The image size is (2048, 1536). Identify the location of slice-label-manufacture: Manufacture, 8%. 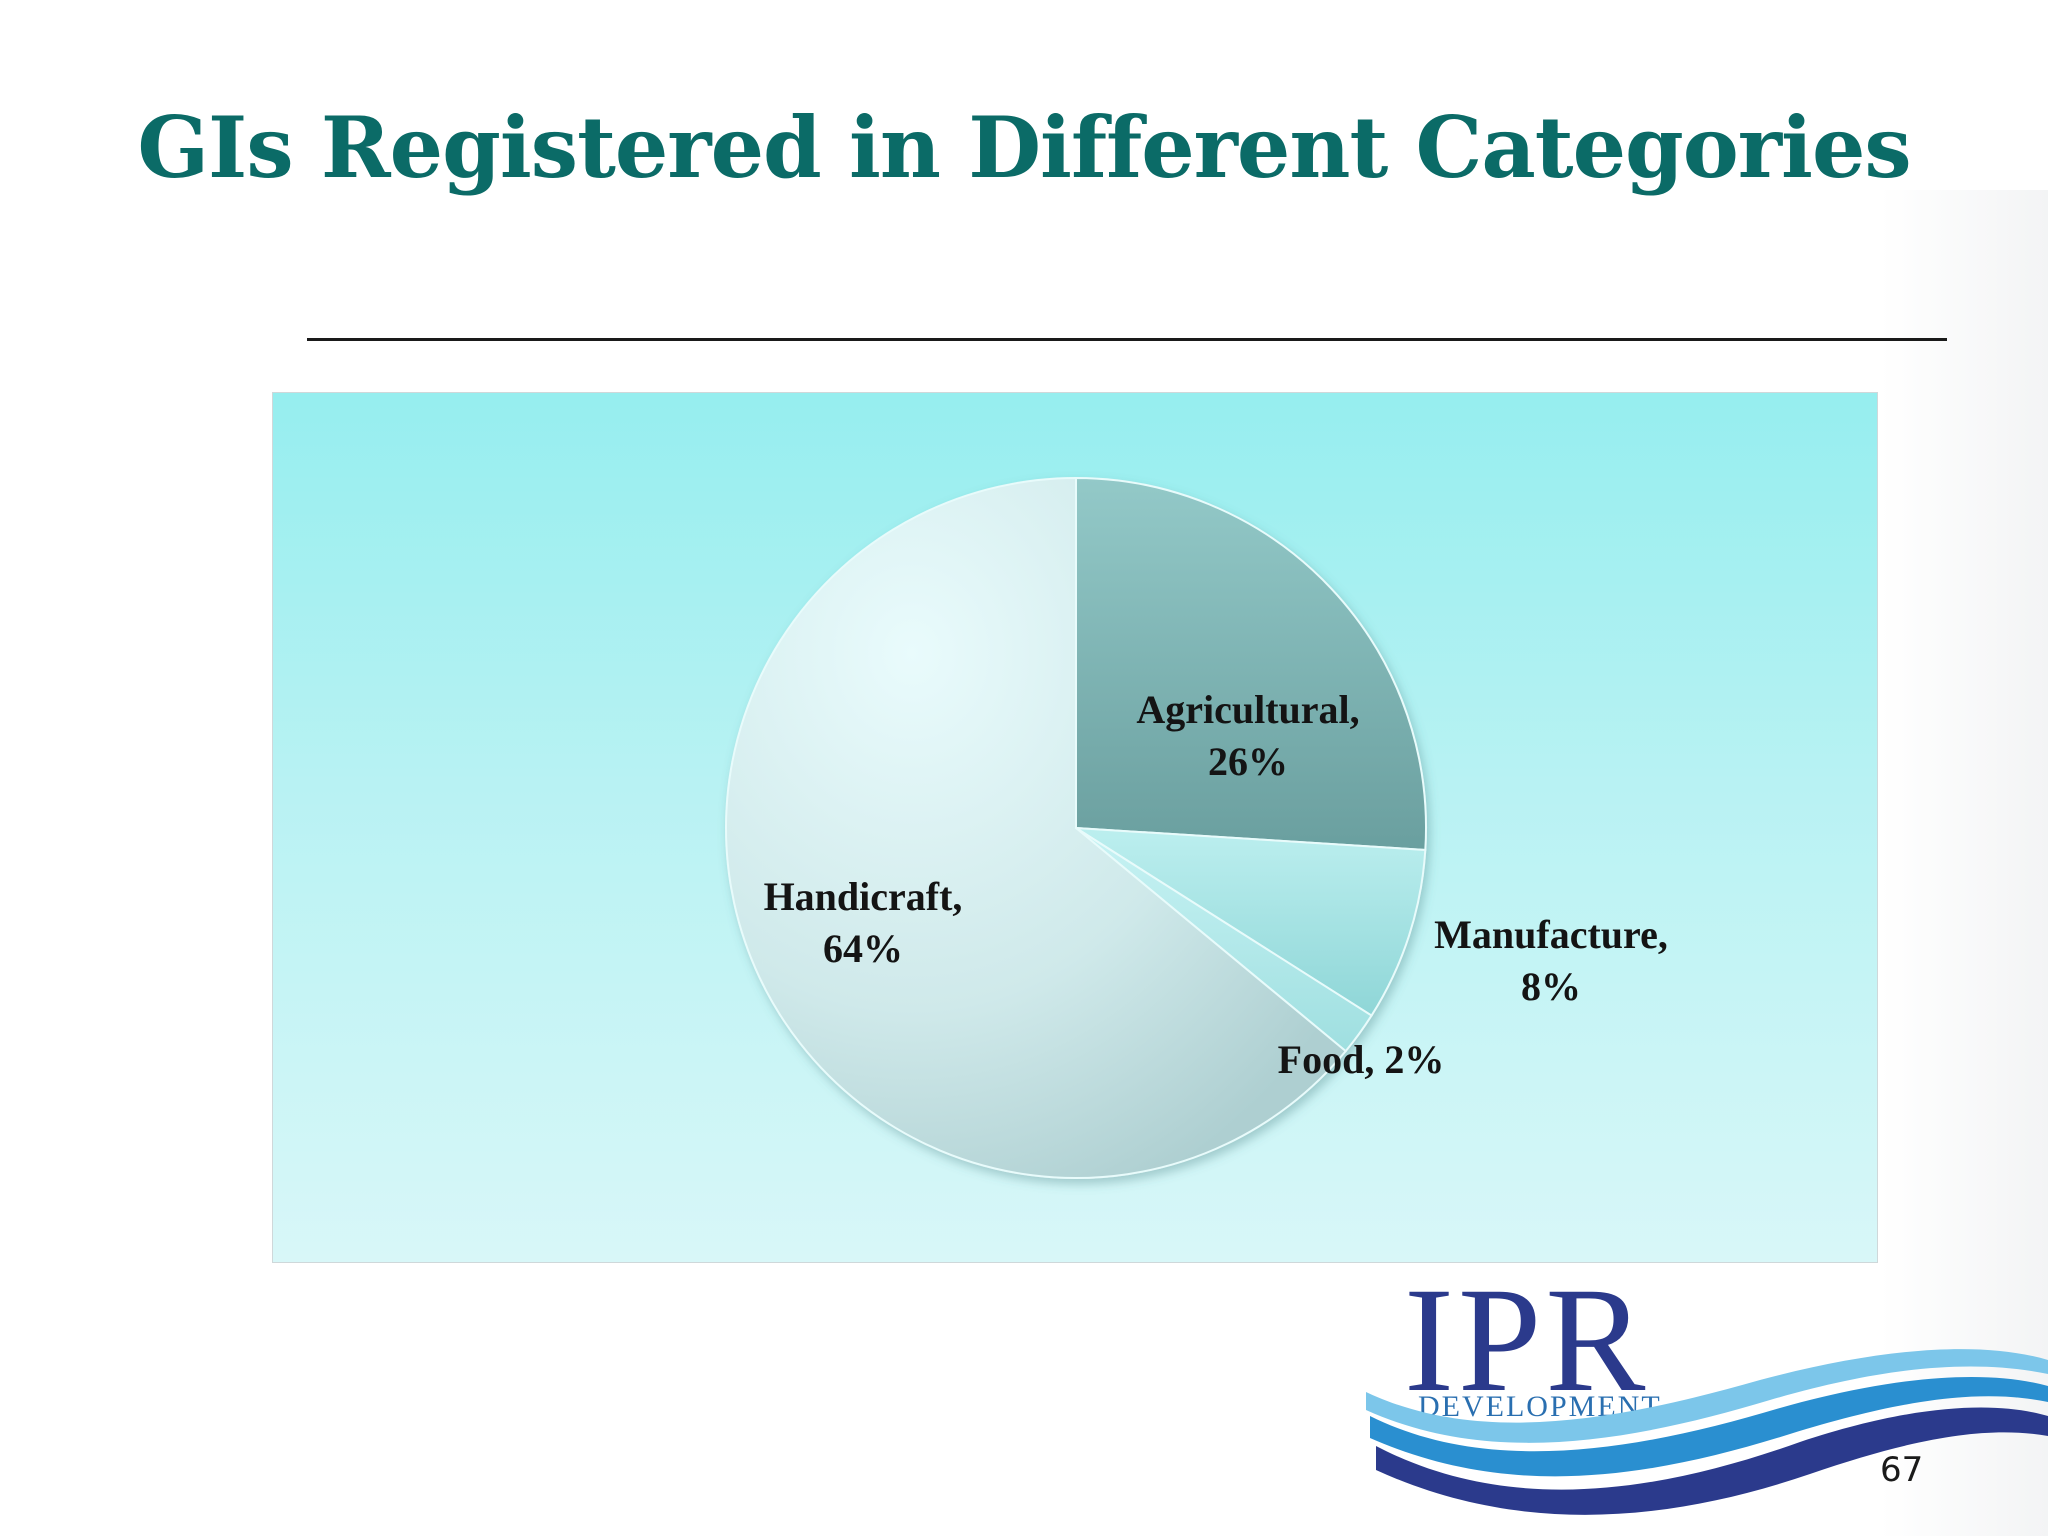
(1551, 960).